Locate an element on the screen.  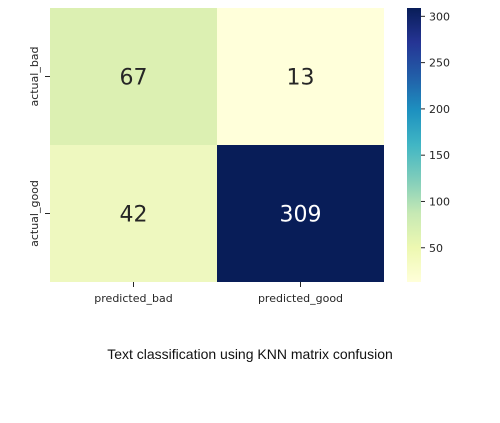
y-tick-label: actual_bad is located at coordinates (34, 76).